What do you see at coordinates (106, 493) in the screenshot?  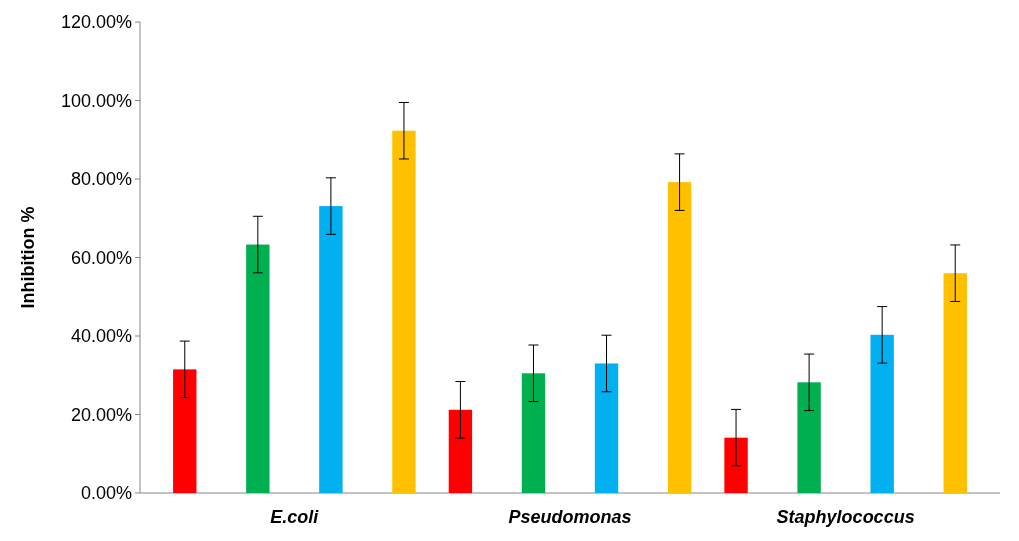 I see `y-tick-label: 0.00%` at bounding box center [106, 493].